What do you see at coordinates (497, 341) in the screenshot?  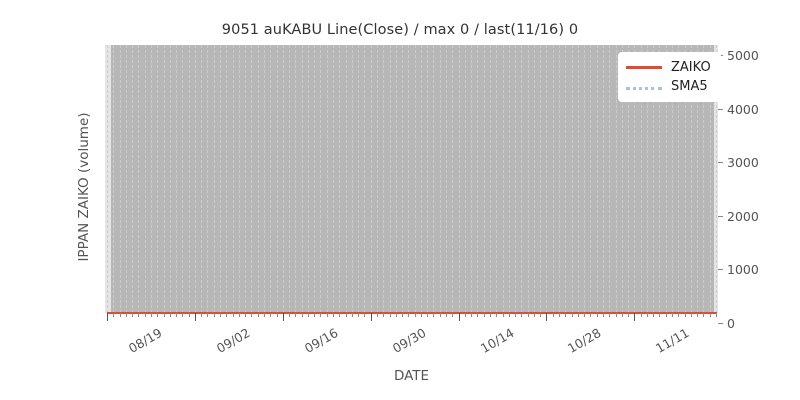 I see `x-axis-tick-label: 10/14` at bounding box center [497, 341].